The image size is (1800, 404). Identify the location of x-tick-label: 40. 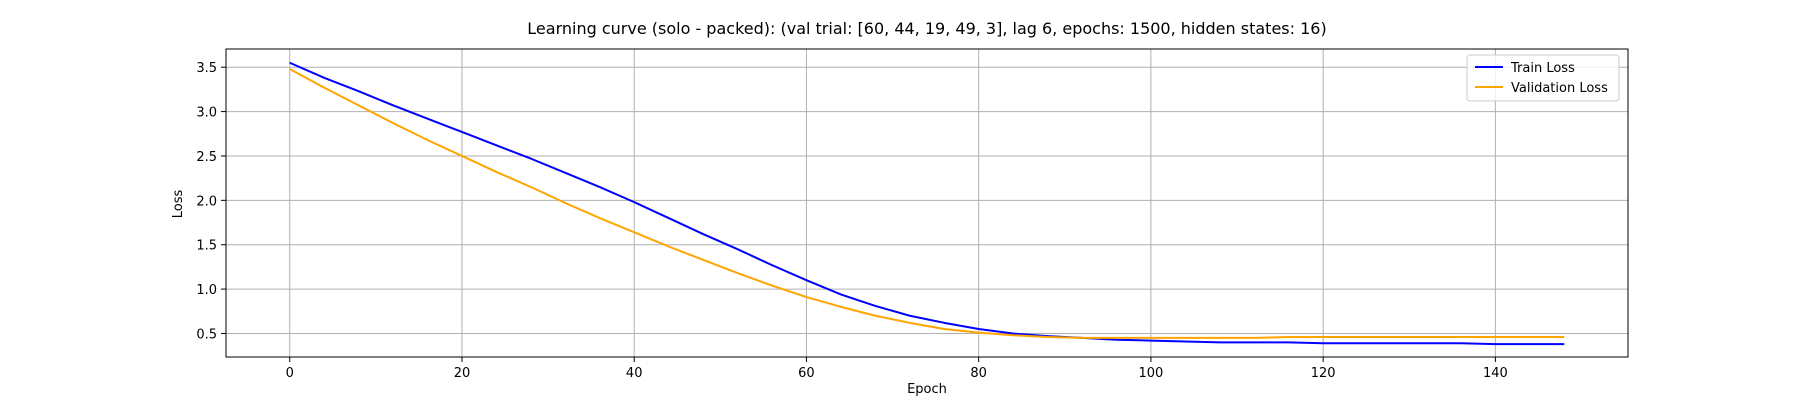
(634, 373).